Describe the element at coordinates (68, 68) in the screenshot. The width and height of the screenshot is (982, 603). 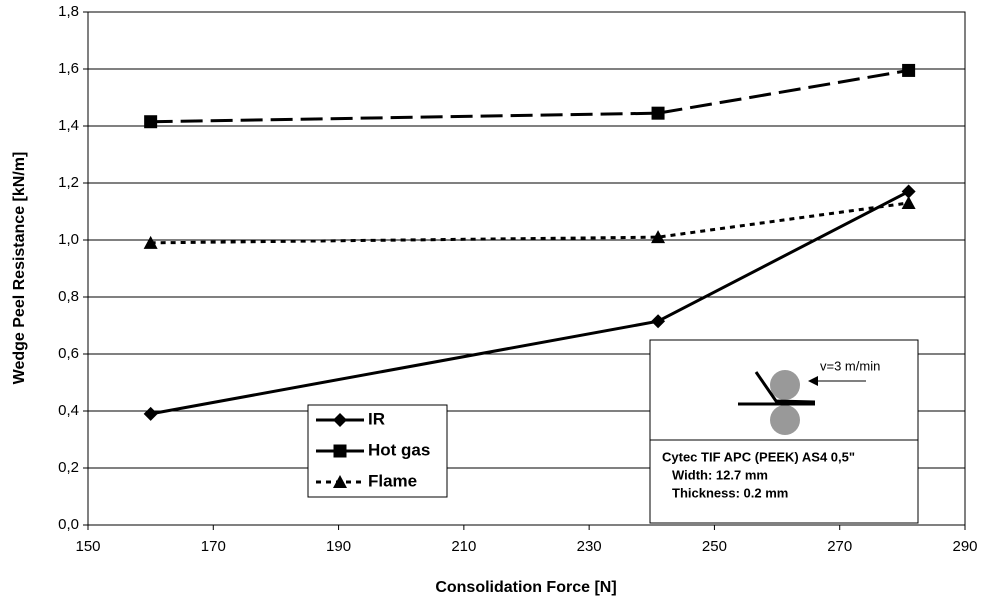
I see `y-tick-label: 1,6` at that location.